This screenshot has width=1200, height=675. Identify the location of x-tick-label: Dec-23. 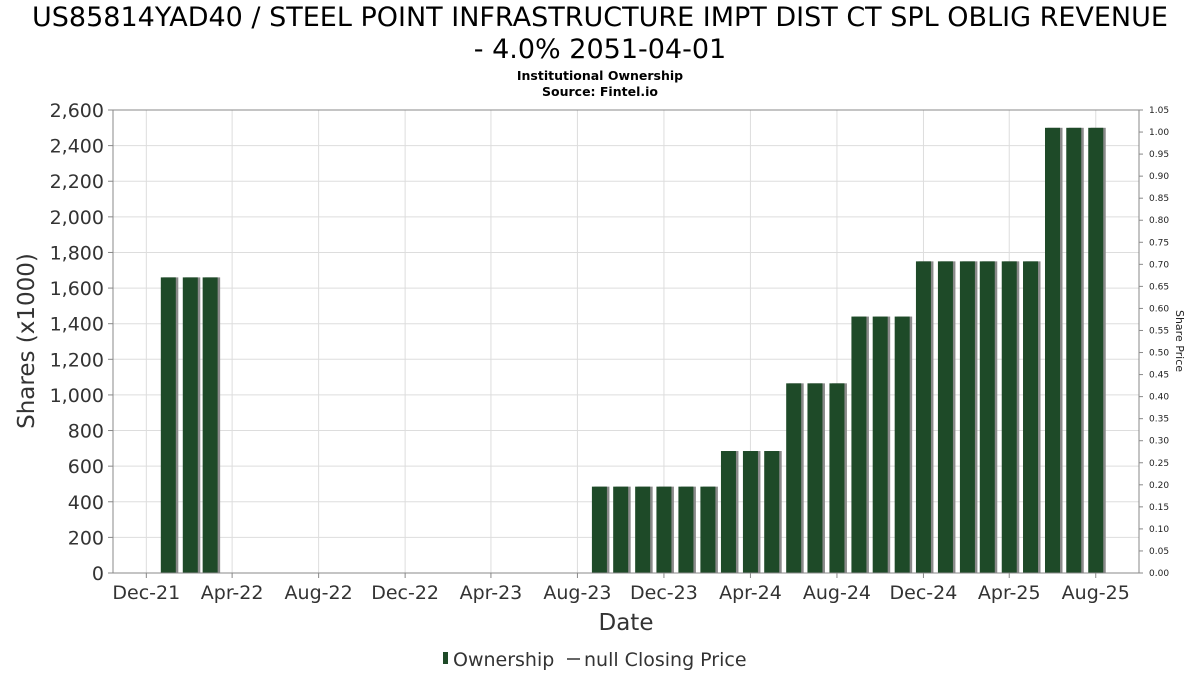
(664, 593).